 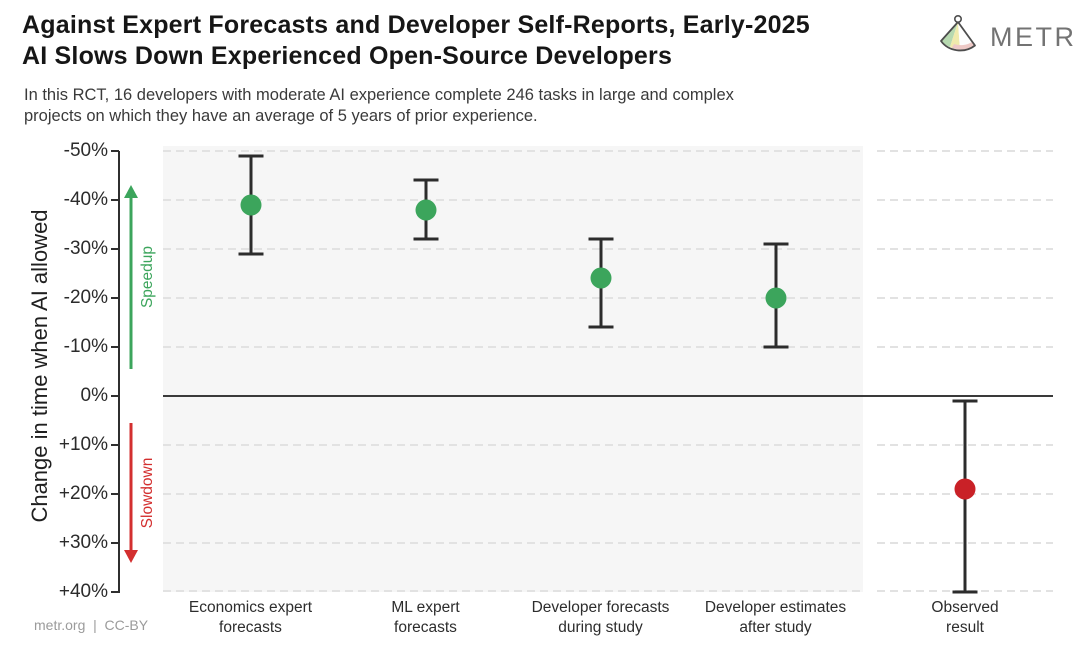 What do you see at coordinates (965, 618) in the screenshot?
I see `x-axis-label: Observed result` at bounding box center [965, 618].